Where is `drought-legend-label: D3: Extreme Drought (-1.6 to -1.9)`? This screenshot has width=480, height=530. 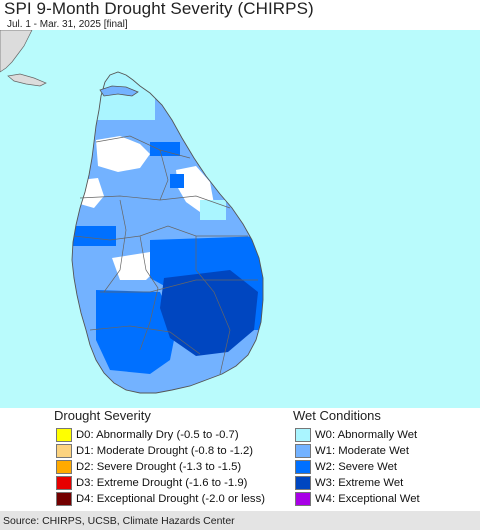 drought-legend-label: D3: Extreme Drought (-1.6 to -1.9) is located at coordinates (162, 483).